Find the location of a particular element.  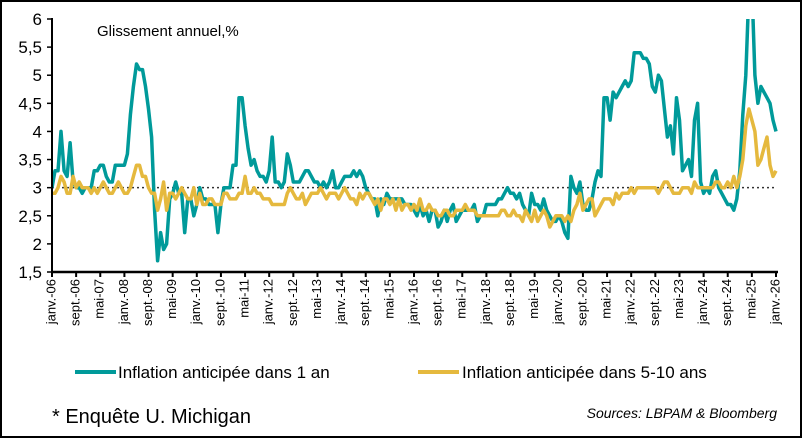

x-tick-label: sept.-24 is located at coordinates (726, 302).